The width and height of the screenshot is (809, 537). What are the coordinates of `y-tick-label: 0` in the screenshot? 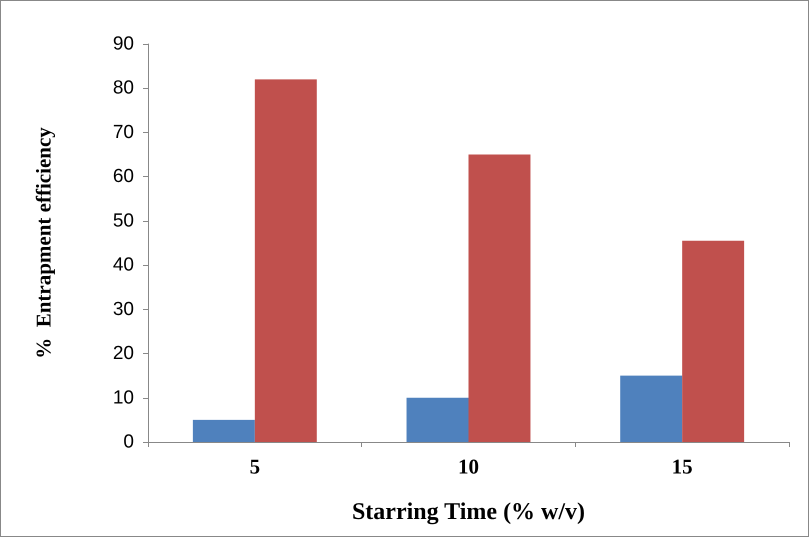 It's located at (128, 442).